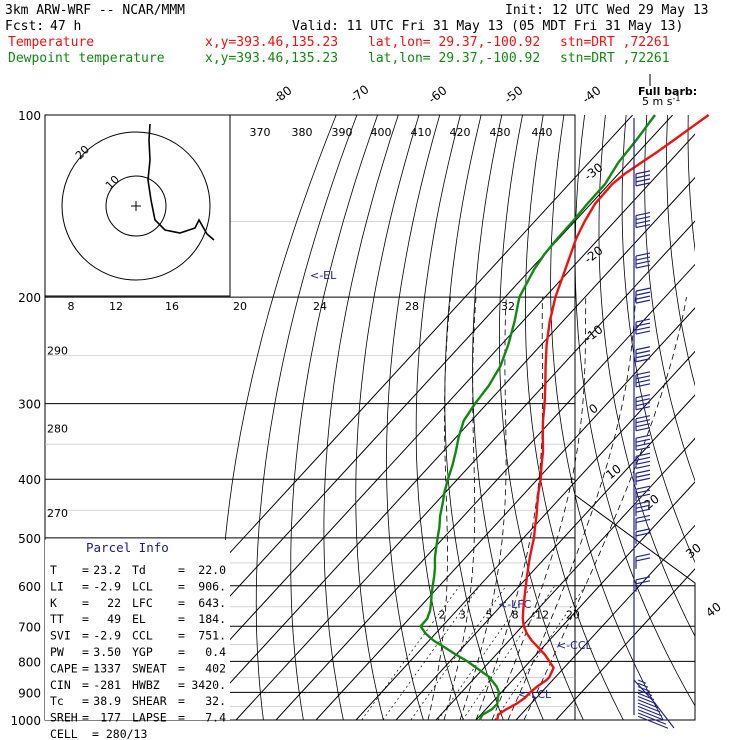  What do you see at coordinates (29, 693) in the screenshot?
I see `pressure-label: 900` at bounding box center [29, 693].